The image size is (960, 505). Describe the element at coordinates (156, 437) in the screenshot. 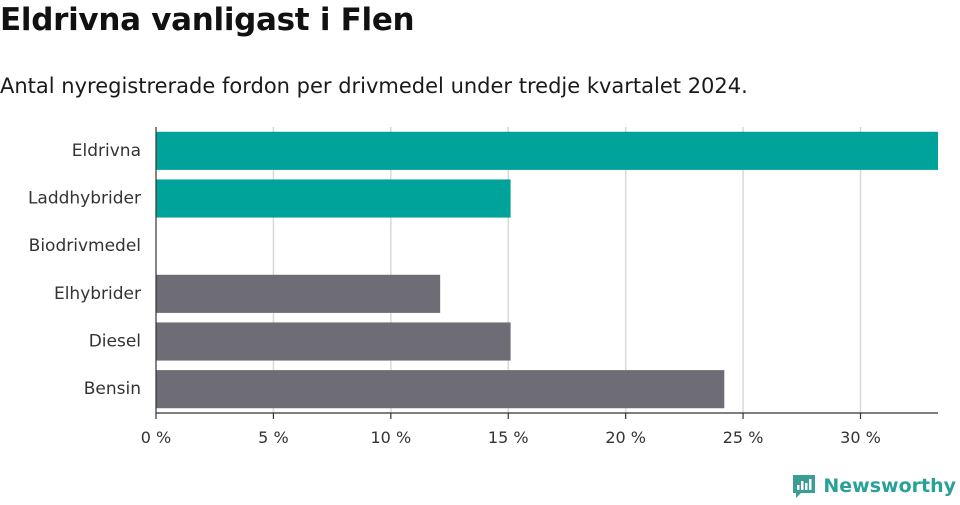

I see `x-tick-label: 0 %` at that location.